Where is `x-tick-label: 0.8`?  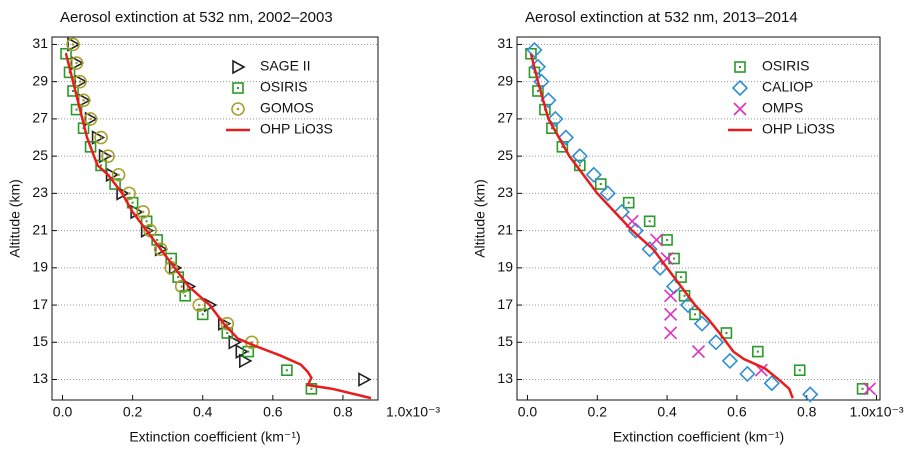 x-tick-label: 0.8 is located at coordinates (807, 412).